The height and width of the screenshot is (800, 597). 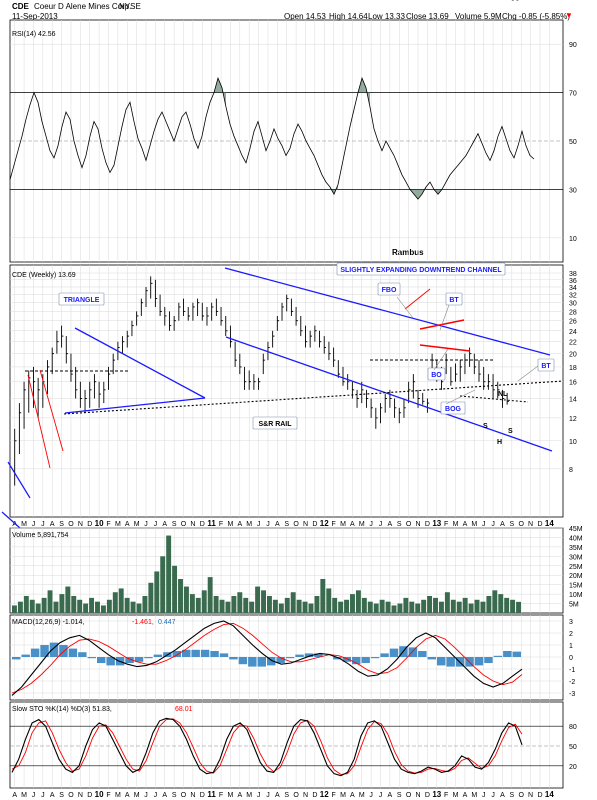 What do you see at coordinates (305, 795) in the screenshot?
I see `bottom-x-tick-label: N` at bounding box center [305, 795].